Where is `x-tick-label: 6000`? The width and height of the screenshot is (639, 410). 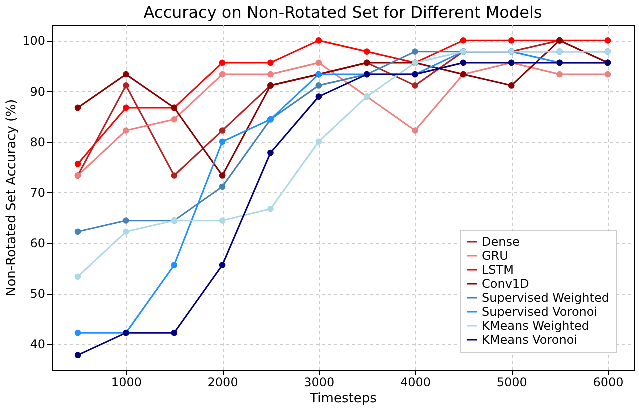 x-tick-label: 6000 is located at coordinates (608, 383).